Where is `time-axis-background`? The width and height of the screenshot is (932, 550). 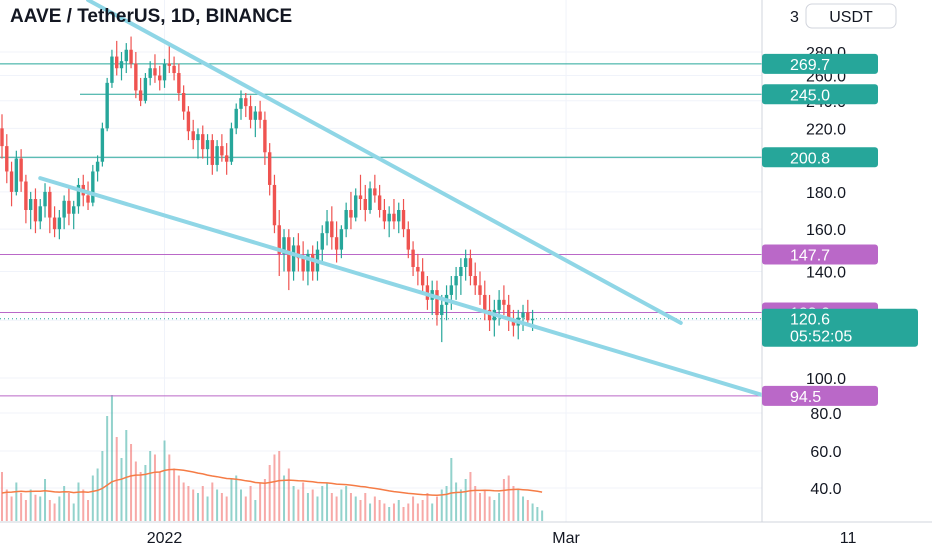
time-axis-background is located at coordinates (466, 536).